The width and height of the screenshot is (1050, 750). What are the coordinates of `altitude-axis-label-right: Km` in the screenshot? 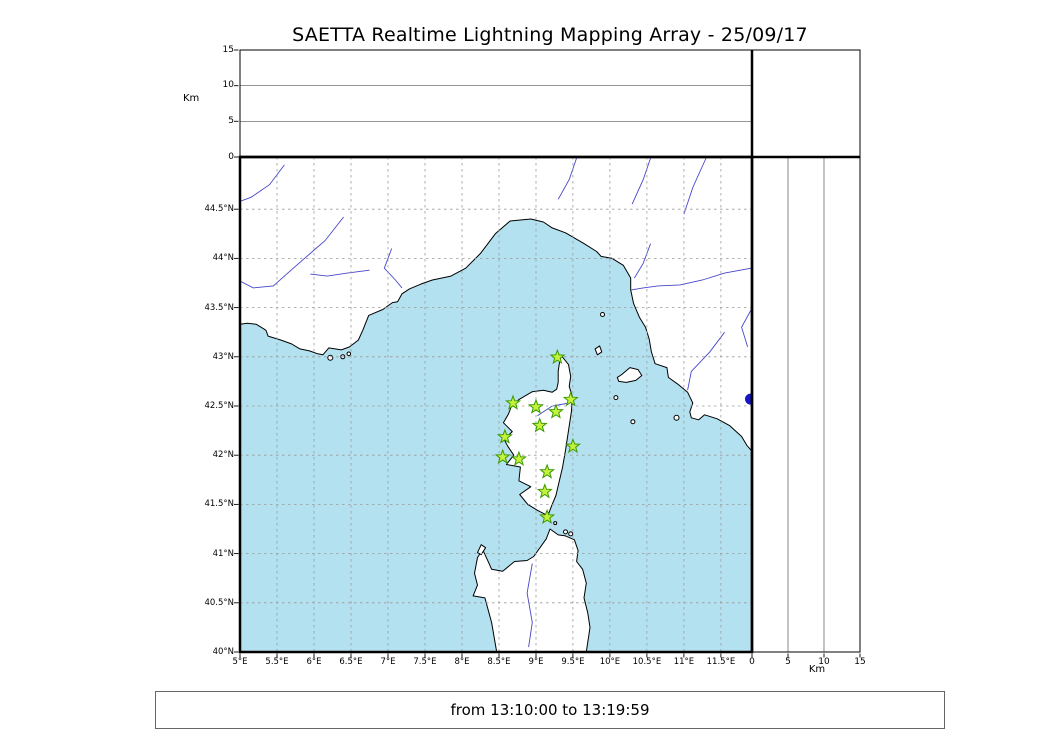 It's located at (817, 669).